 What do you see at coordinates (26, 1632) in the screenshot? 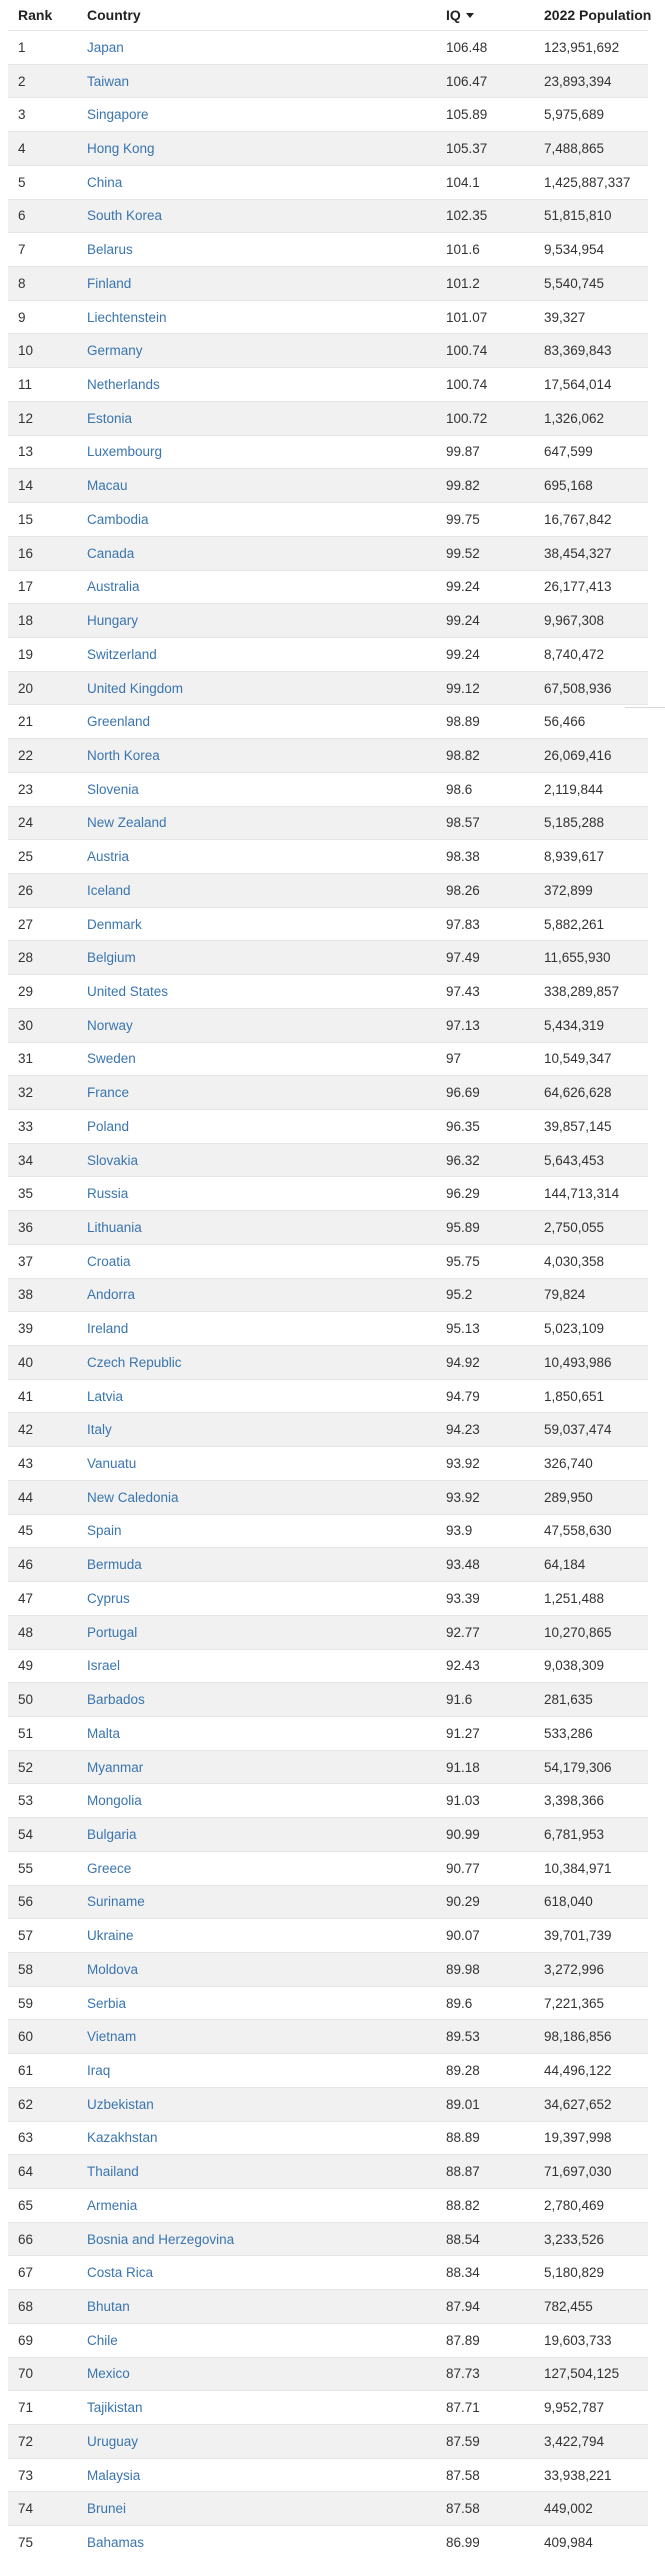
I see `rank-cell: 48` at bounding box center [26, 1632].